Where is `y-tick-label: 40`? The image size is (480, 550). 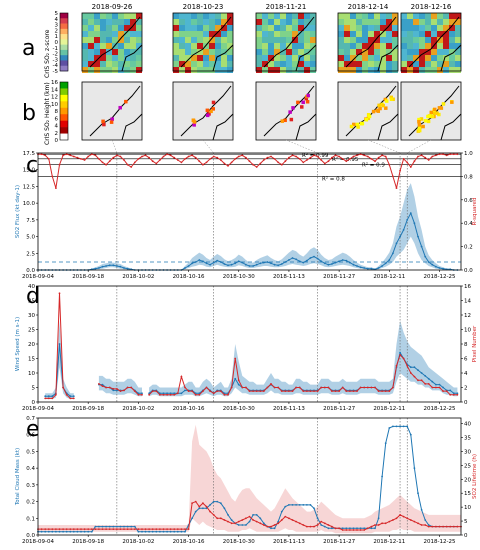
y-tick-label: 40 is located at coordinates (31, 287).